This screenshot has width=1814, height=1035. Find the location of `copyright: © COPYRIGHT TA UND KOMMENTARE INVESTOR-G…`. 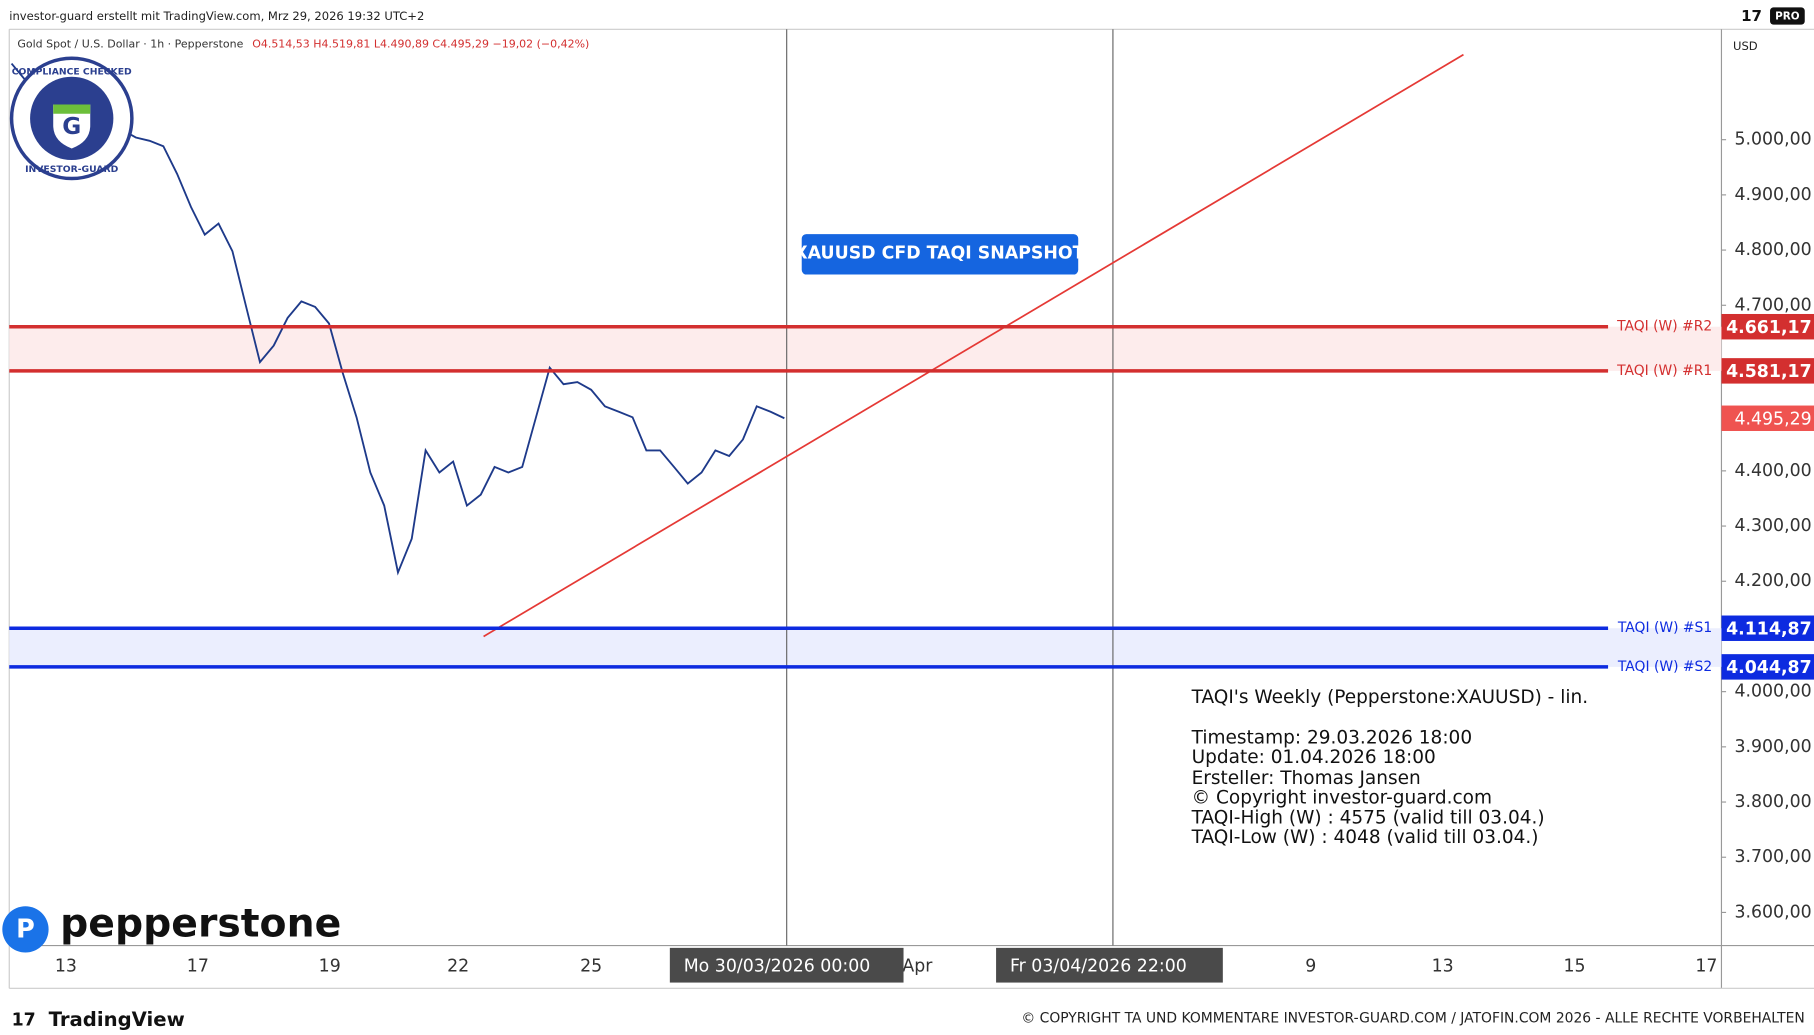

copyright: © COPYRIGHT TA UND KOMMENTARE INVESTOR-G… is located at coordinates (1412, 1018).